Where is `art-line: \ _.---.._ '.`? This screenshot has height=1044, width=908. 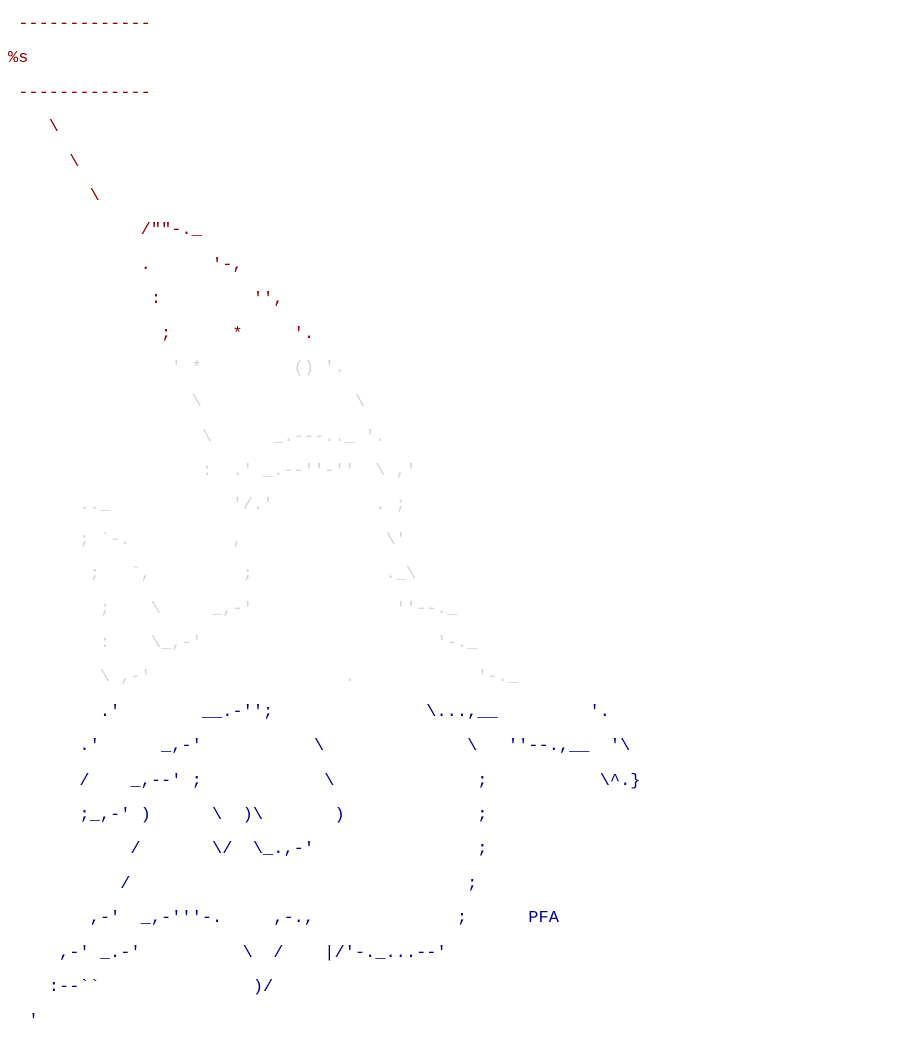
art-line: \ _.---.._ '. is located at coordinates (324, 438).